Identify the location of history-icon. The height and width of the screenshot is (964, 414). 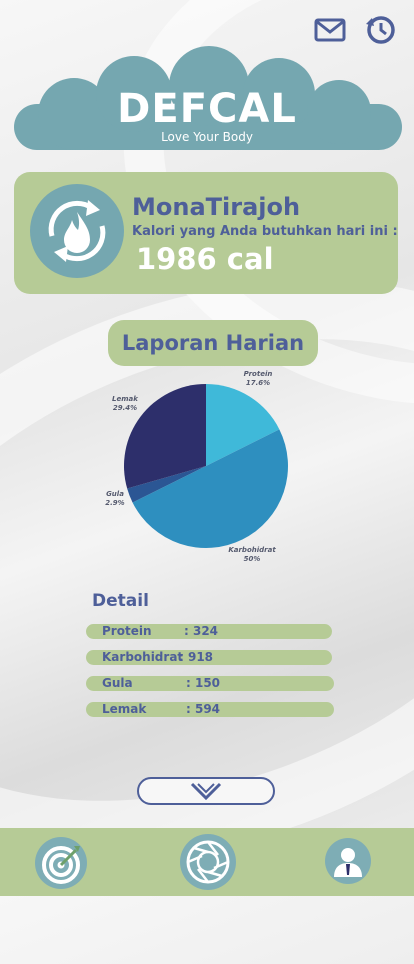
(380, 30).